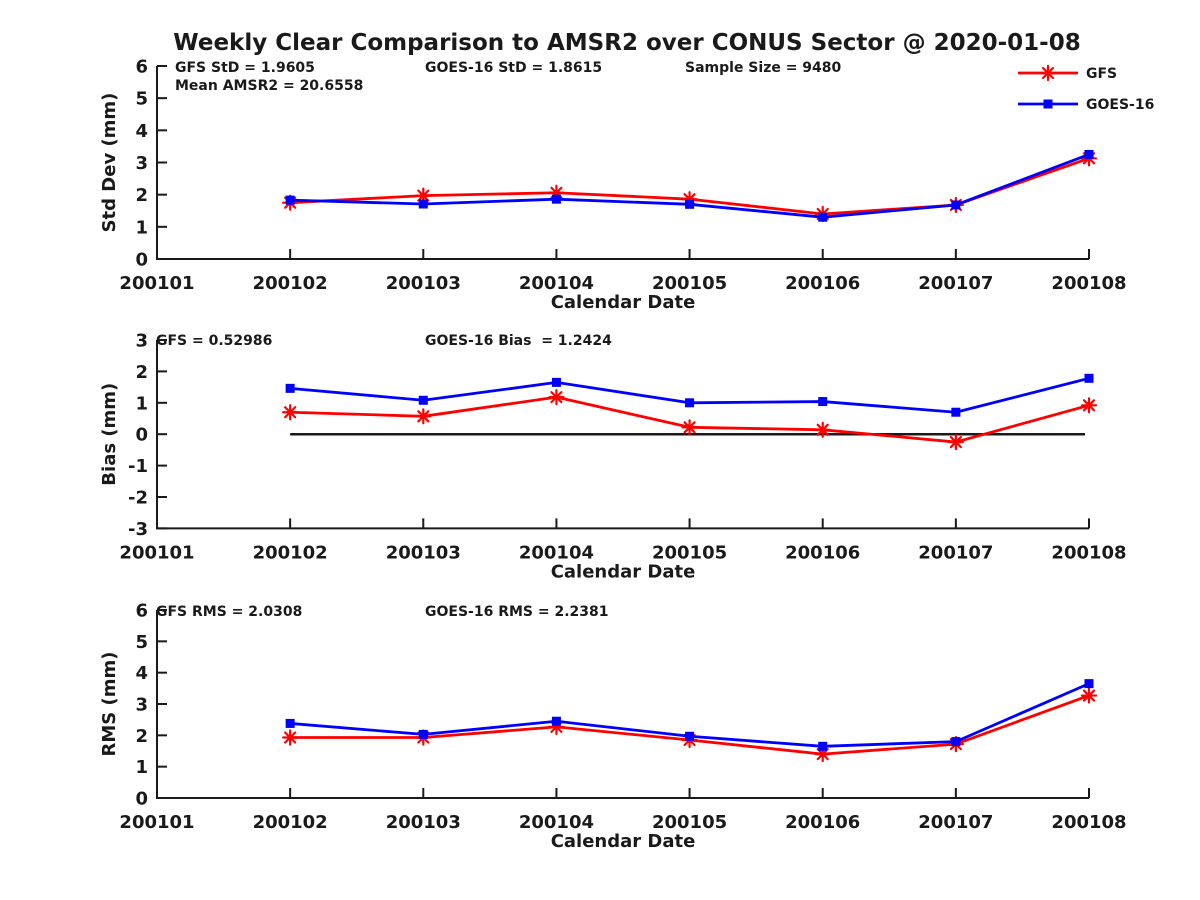  What do you see at coordinates (518, 341) in the screenshot?
I see `annotation: GOES-16 Bias = 1.2424` at bounding box center [518, 341].